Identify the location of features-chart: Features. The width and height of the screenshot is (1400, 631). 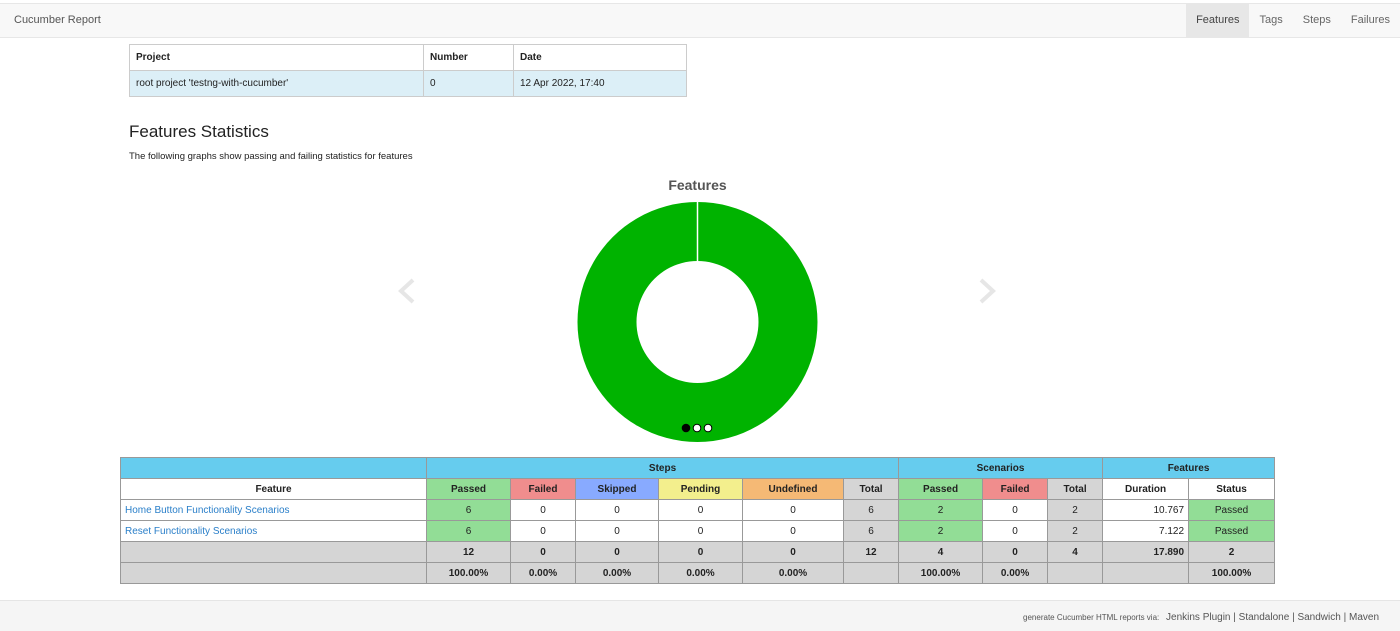
(697, 307).